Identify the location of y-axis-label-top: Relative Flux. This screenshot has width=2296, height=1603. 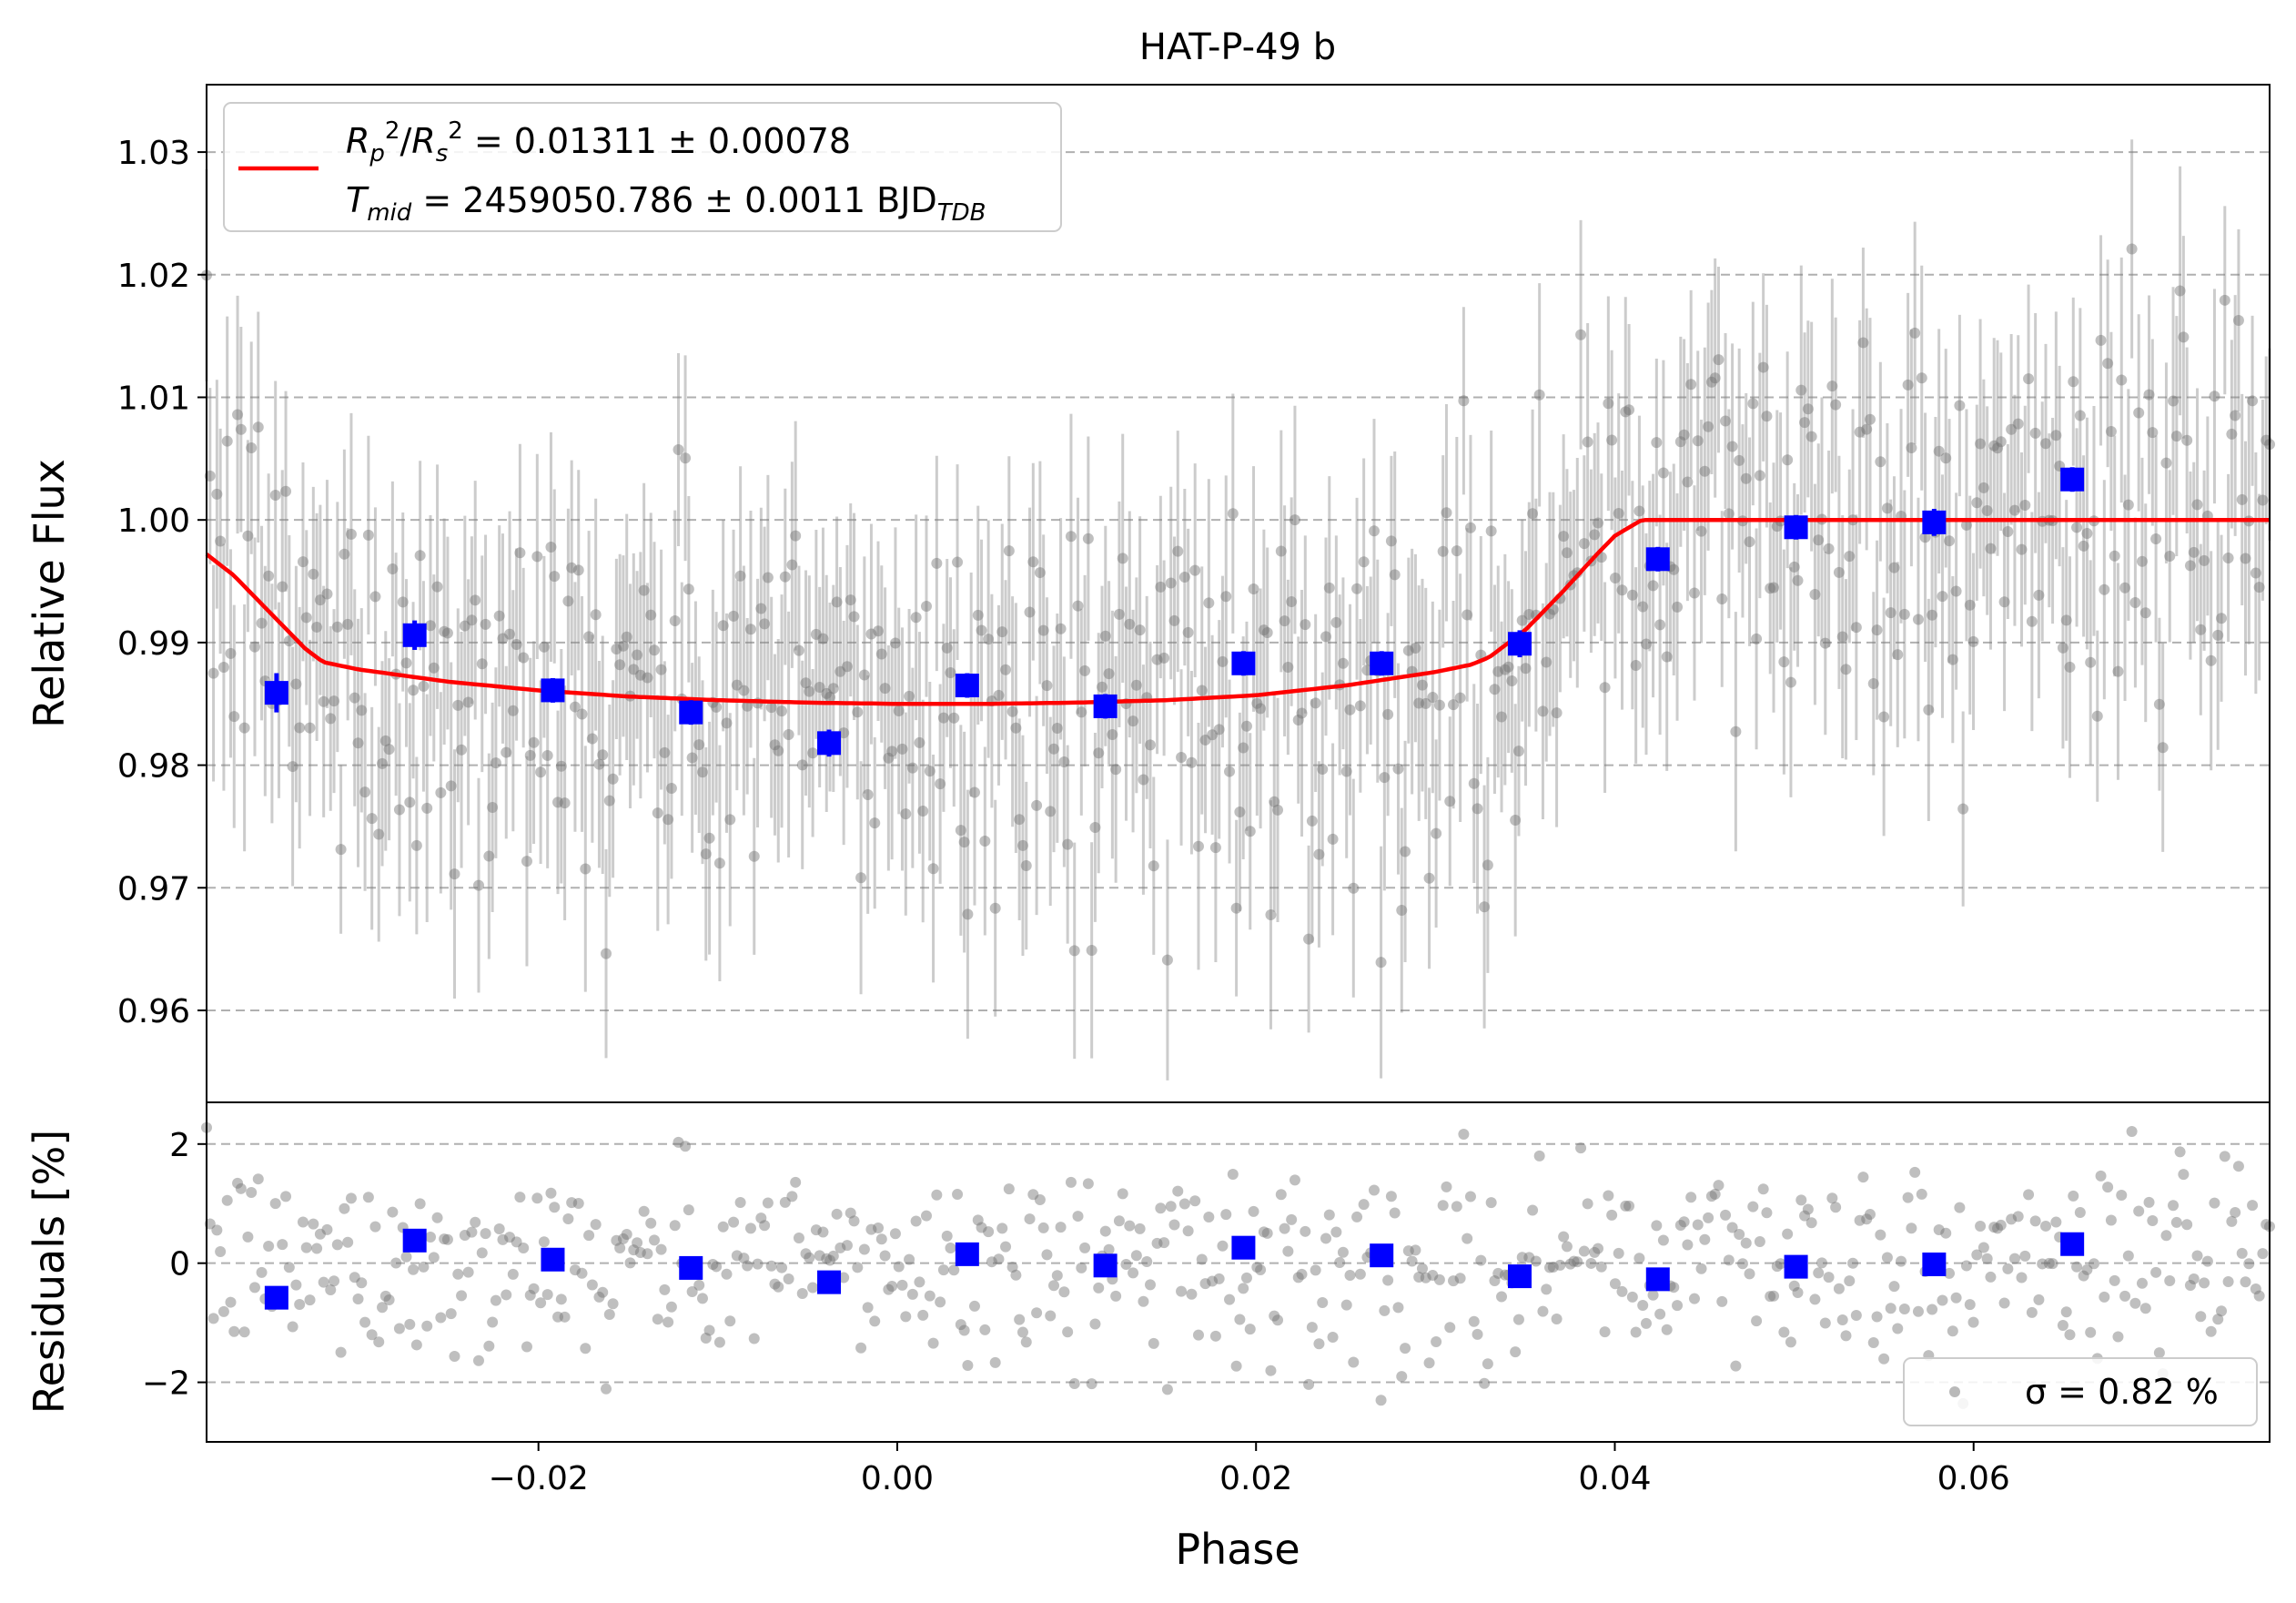
(50, 593).